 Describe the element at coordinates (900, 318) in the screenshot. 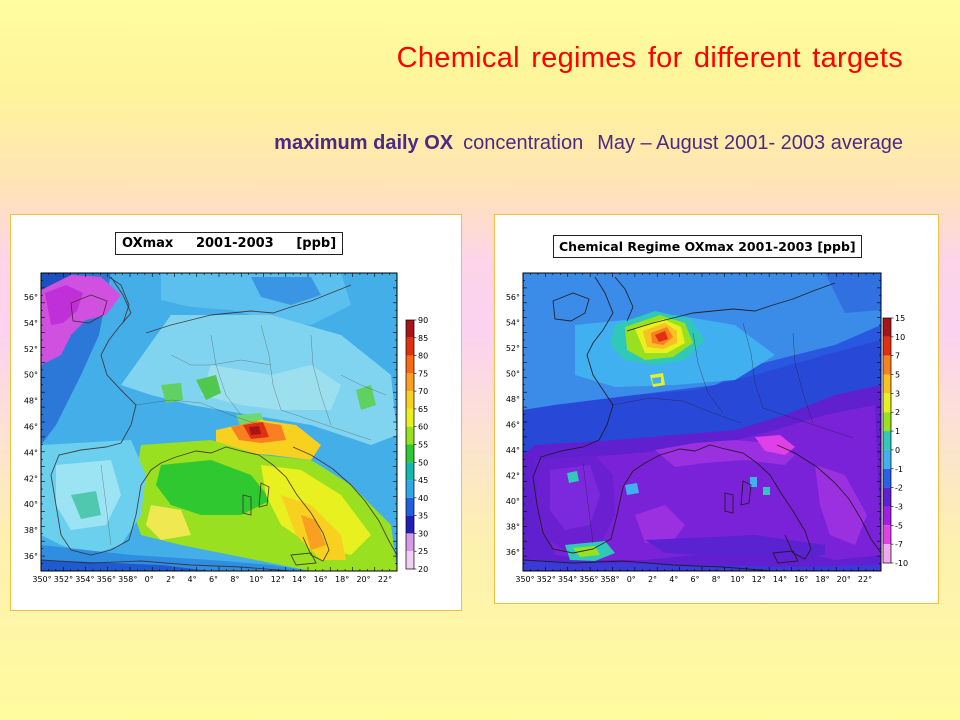

I see `colorbar-label: 15` at that location.